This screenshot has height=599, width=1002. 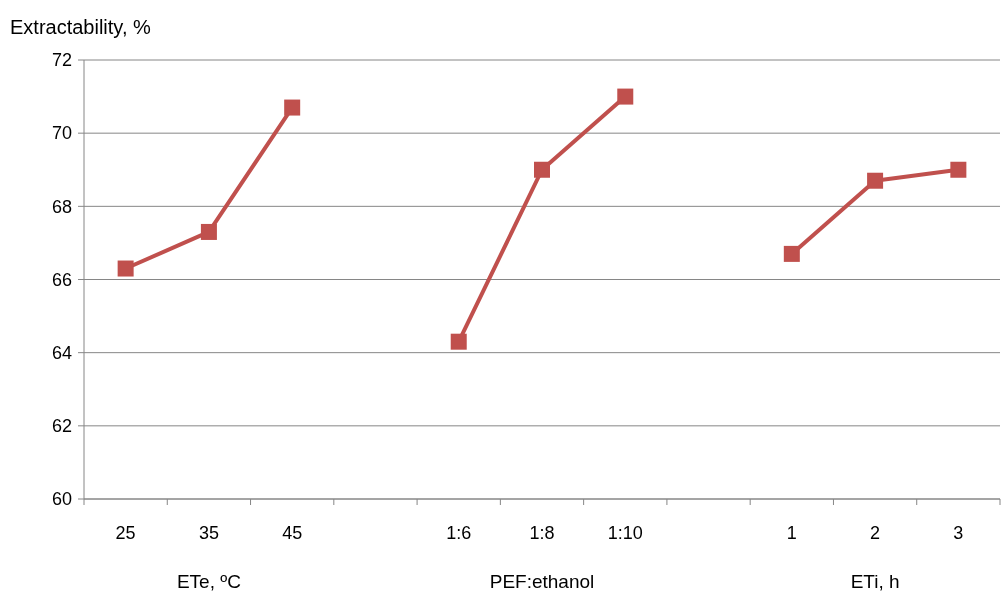 I want to click on text: ETi, h, so click(x=875, y=581).